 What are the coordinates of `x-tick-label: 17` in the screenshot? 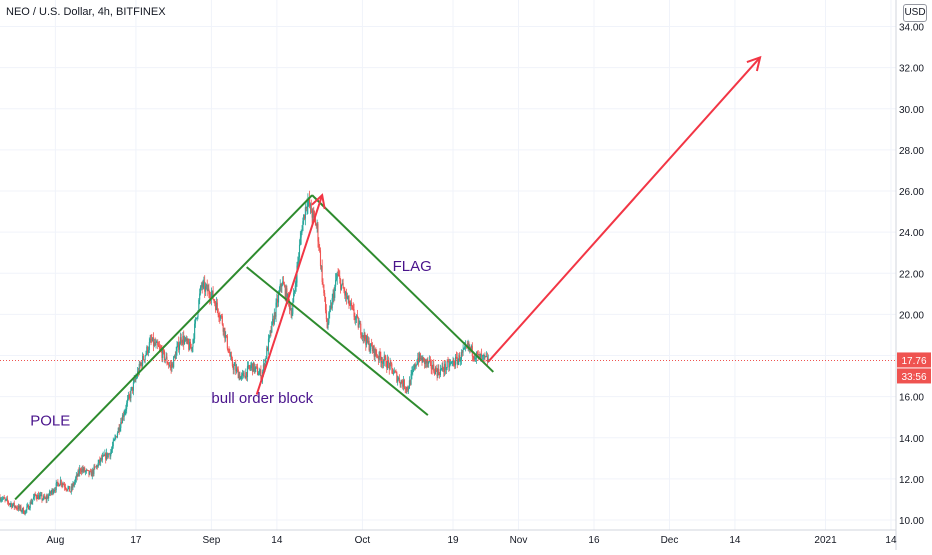 It's located at (136, 540).